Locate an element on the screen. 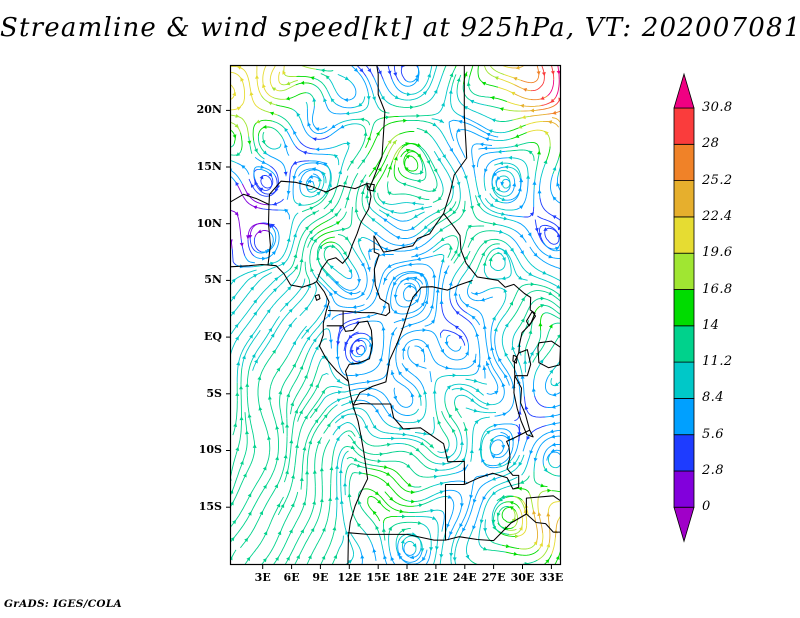 This screenshot has height=618, width=800. colorbar-bottom-arrow is located at coordinates (684, 524).